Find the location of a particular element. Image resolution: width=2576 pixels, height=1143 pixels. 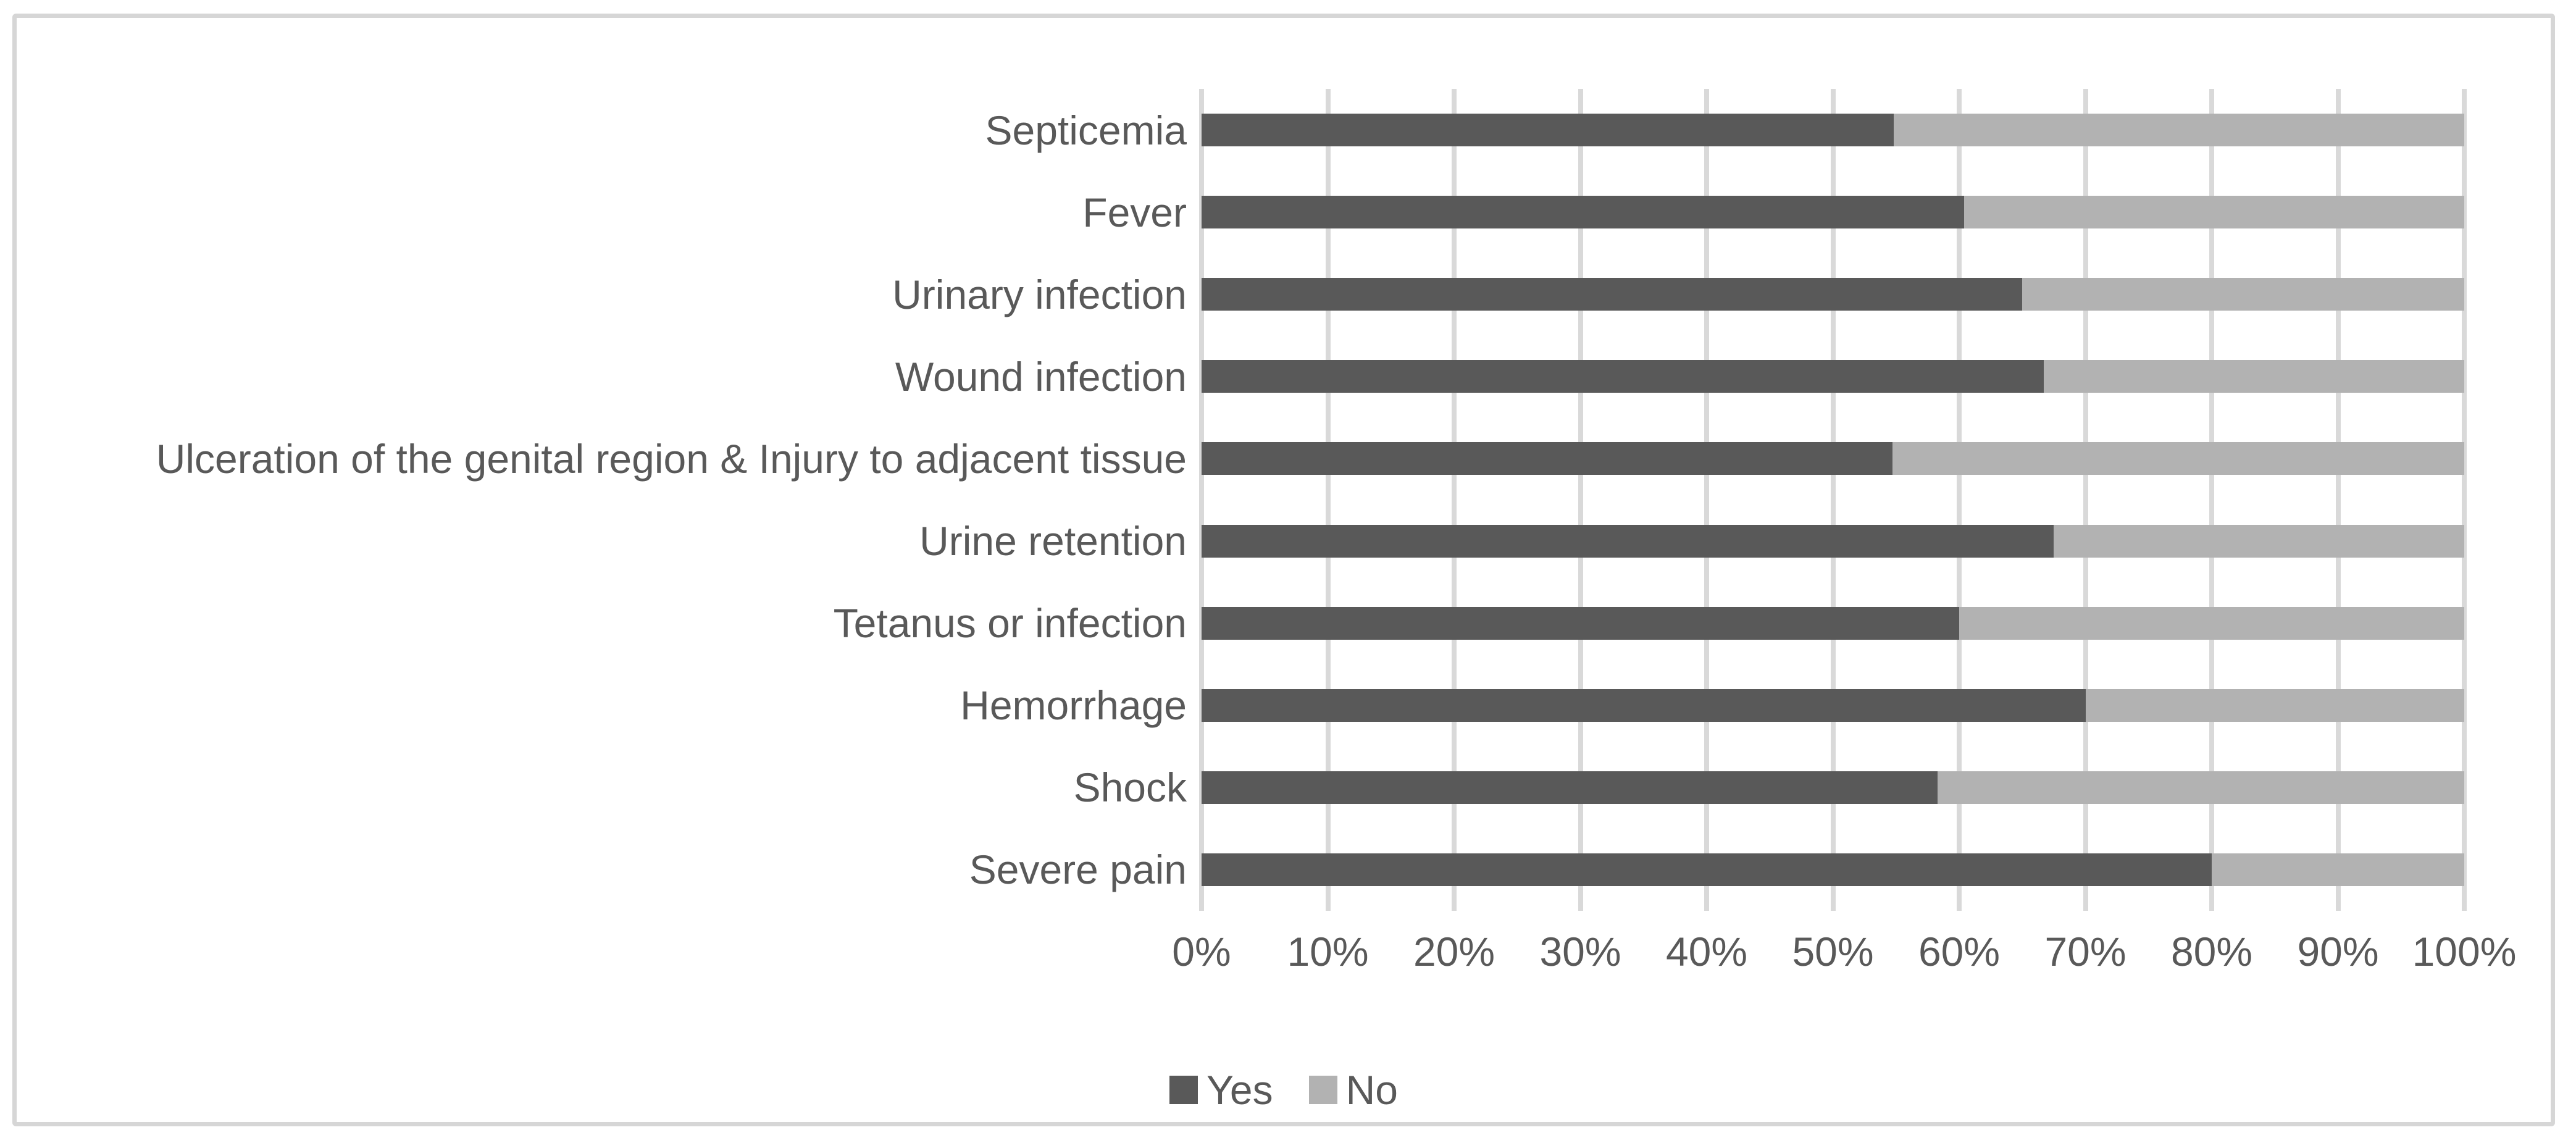

x-axis: 0% 10% 20% 30% 40% 50% 60% 70% 80% 90% 100% is located at coordinates (1844, 952).